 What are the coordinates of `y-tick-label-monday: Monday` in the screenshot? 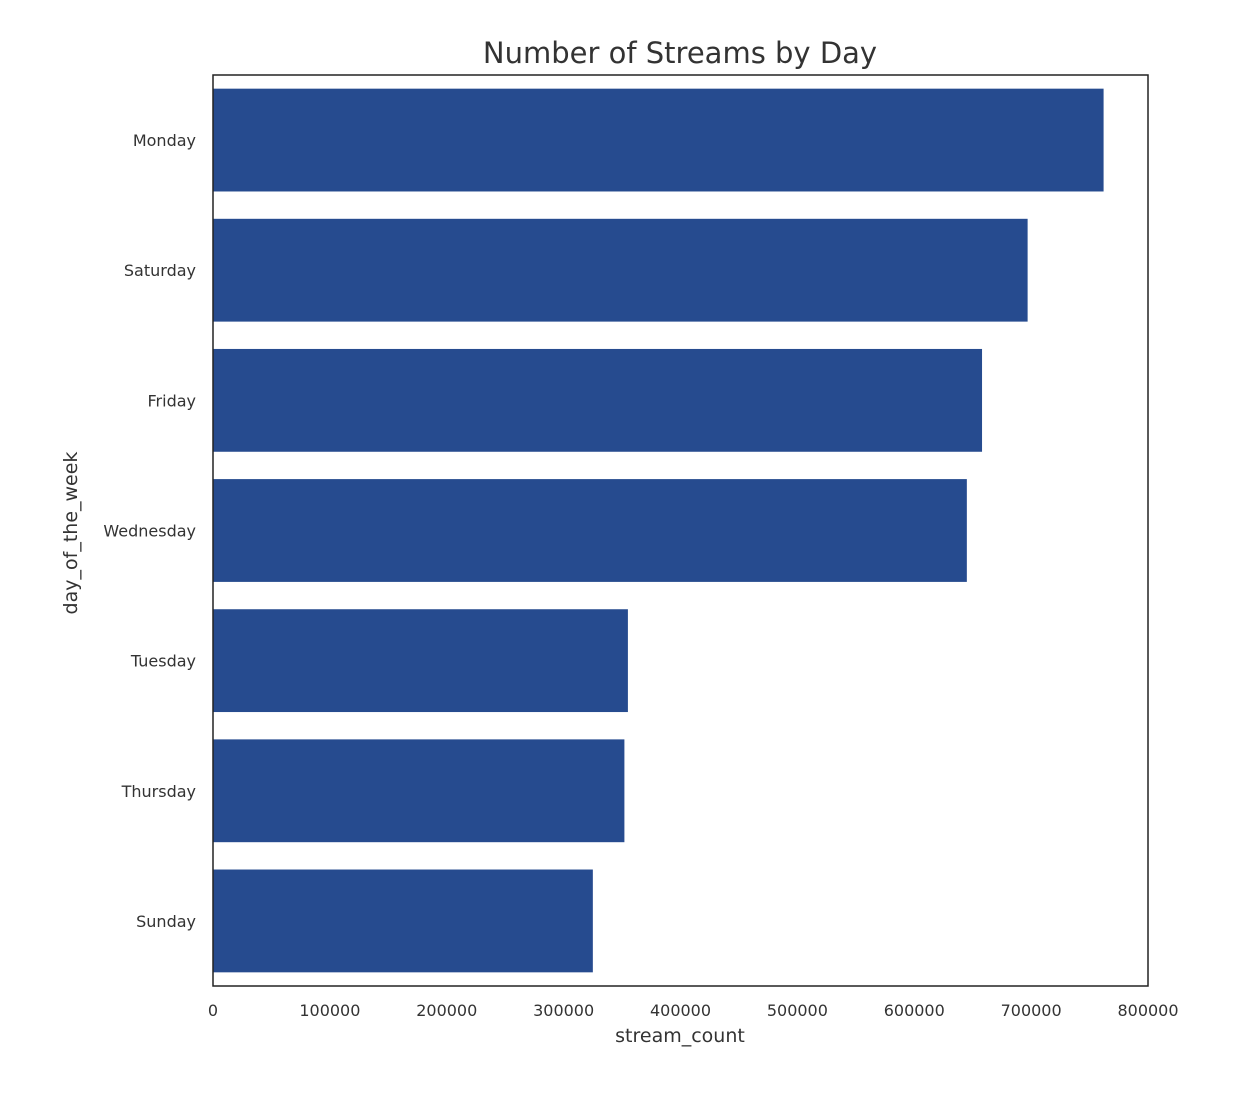 It's located at (164, 140).